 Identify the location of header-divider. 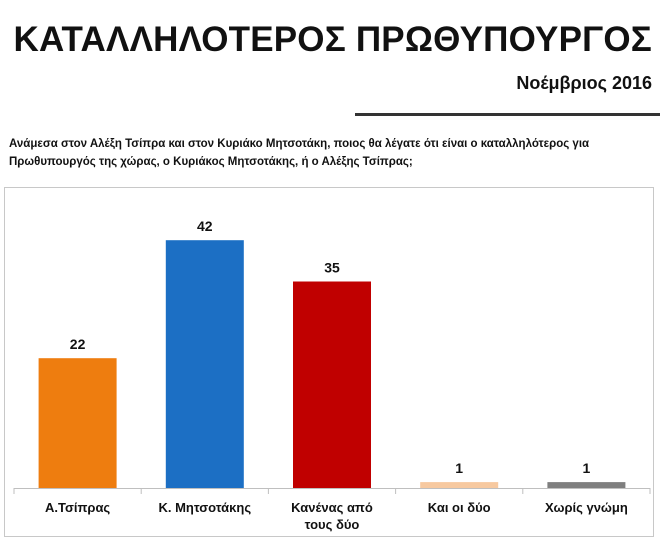
(507, 114).